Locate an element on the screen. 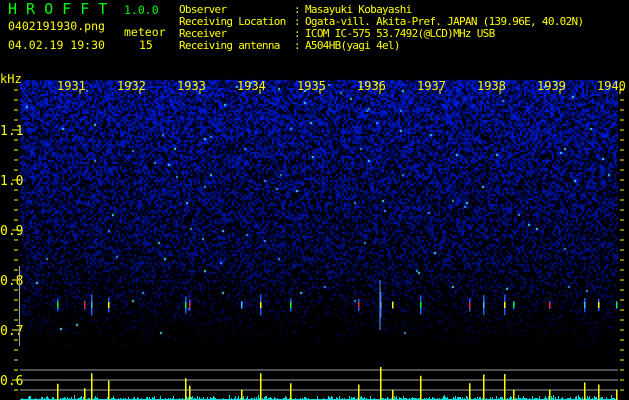  meteor-label: meteor is located at coordinates (145, 32).